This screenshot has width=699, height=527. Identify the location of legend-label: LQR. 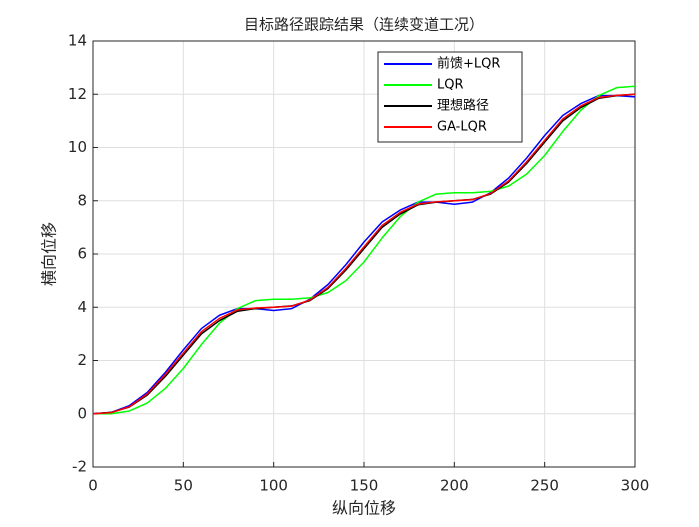
(450, 85).